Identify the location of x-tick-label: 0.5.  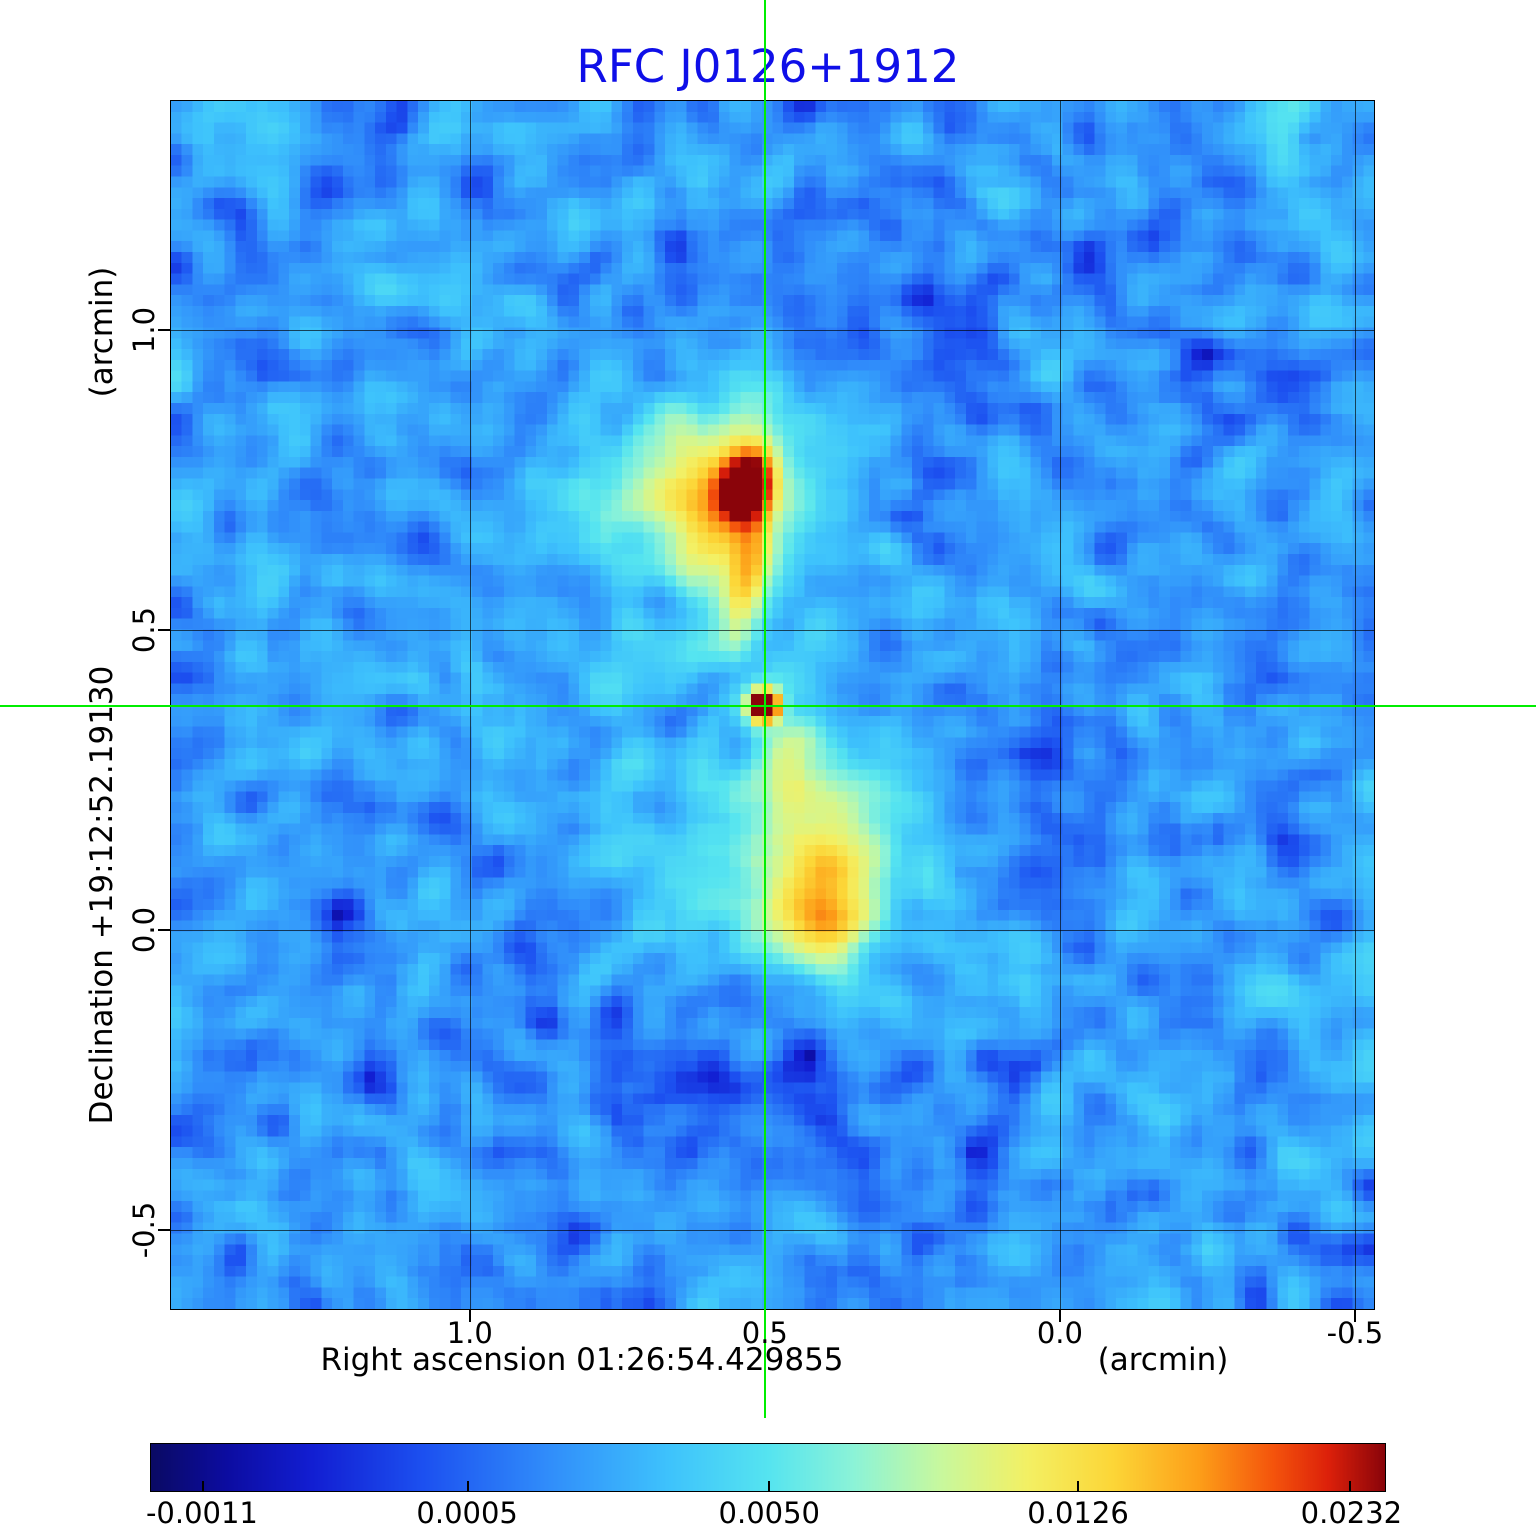
(764, 1333).